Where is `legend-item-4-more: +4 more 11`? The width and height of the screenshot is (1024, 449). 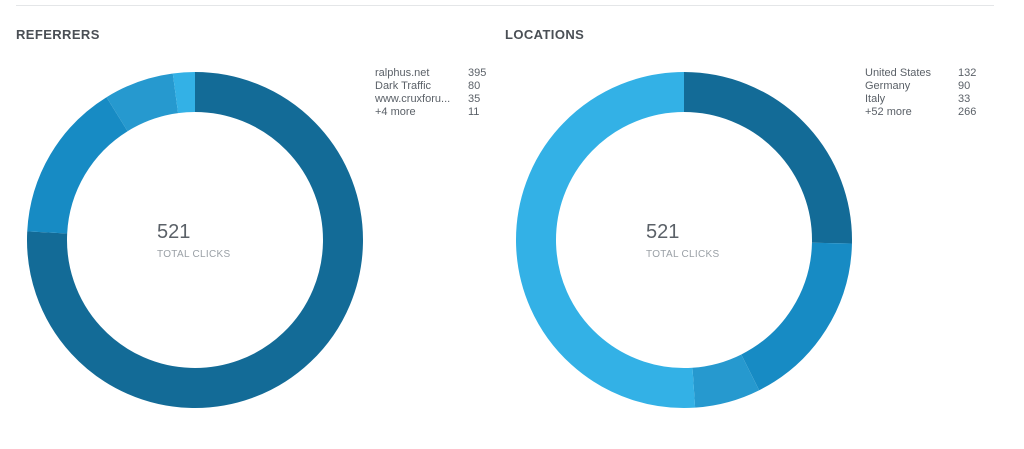 legend-item-4-more: +4 more 11 is located at coordinates (430, 112).